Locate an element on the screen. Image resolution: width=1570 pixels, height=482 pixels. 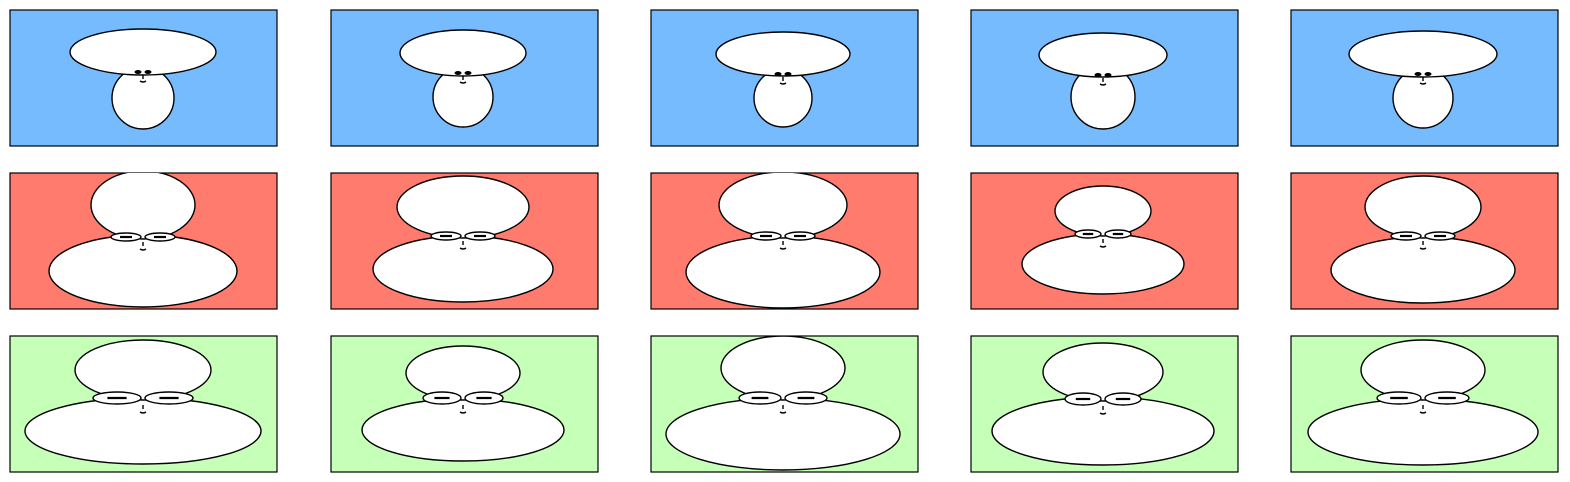
panel-r2-c4 is located at coordinates (1104, 241).